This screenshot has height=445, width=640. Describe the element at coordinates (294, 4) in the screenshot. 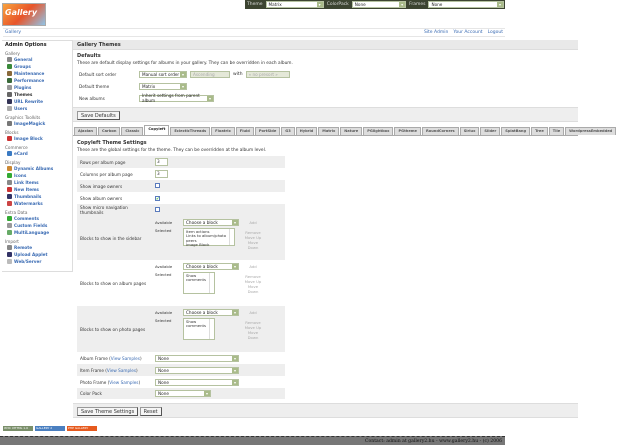

I see `theme-select: Matrix ▾` at that location.